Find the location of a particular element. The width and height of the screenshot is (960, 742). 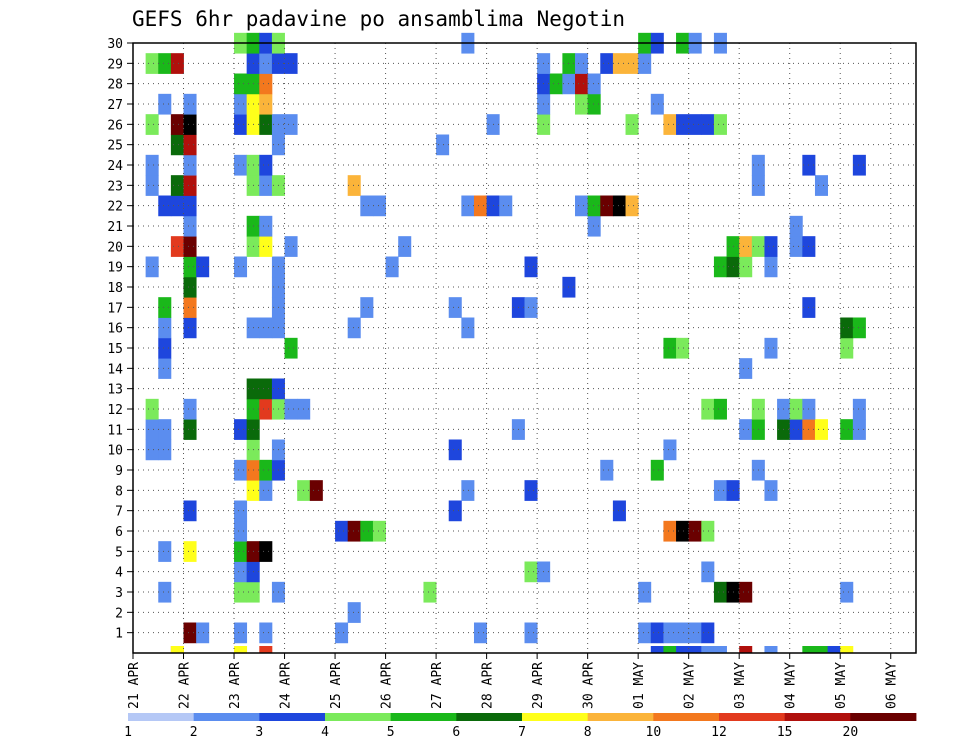

y-tick-label: 8 is located at coordinates (119, 491).